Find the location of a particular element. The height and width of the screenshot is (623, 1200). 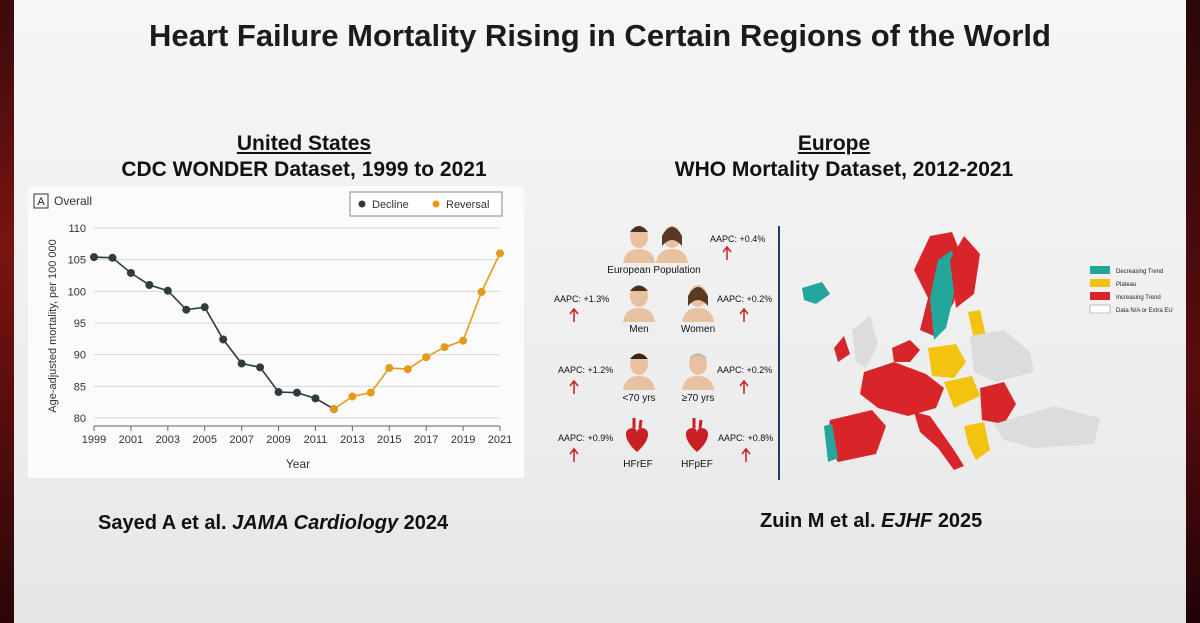

y-tick-label: 110 is located at coordinates (77, 229).